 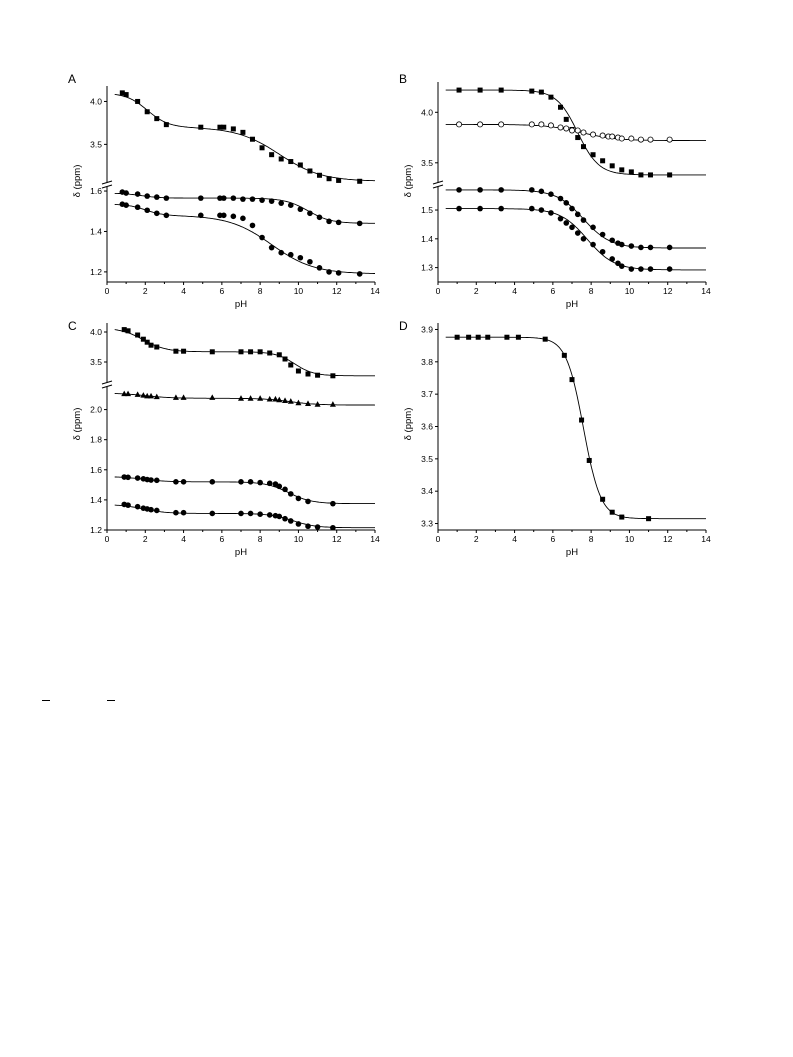 What do you see at coordinates (244, 353) in the screenshot?
I see `panel-c-series-1-fit-line` at bounding box center [244, 353].